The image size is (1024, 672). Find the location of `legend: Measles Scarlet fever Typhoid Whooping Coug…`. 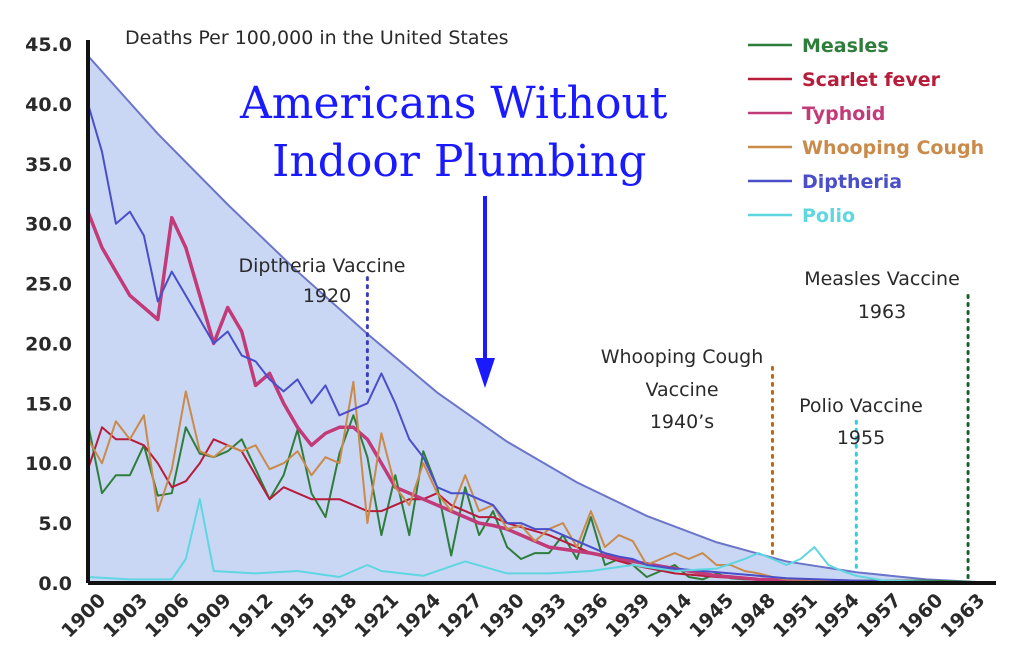

legend: Measles Scarlet fever Typhoid Whooping Coug… is located at coordinates (866, 131).